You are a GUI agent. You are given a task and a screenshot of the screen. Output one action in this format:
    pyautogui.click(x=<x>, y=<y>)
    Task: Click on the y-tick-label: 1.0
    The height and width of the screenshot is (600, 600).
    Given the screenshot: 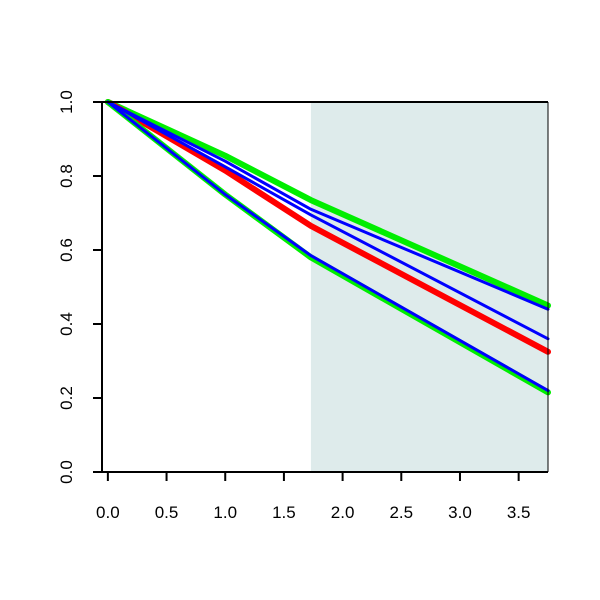 What is the action you would take?
    pyautogui.click(x=66, y=102)
    